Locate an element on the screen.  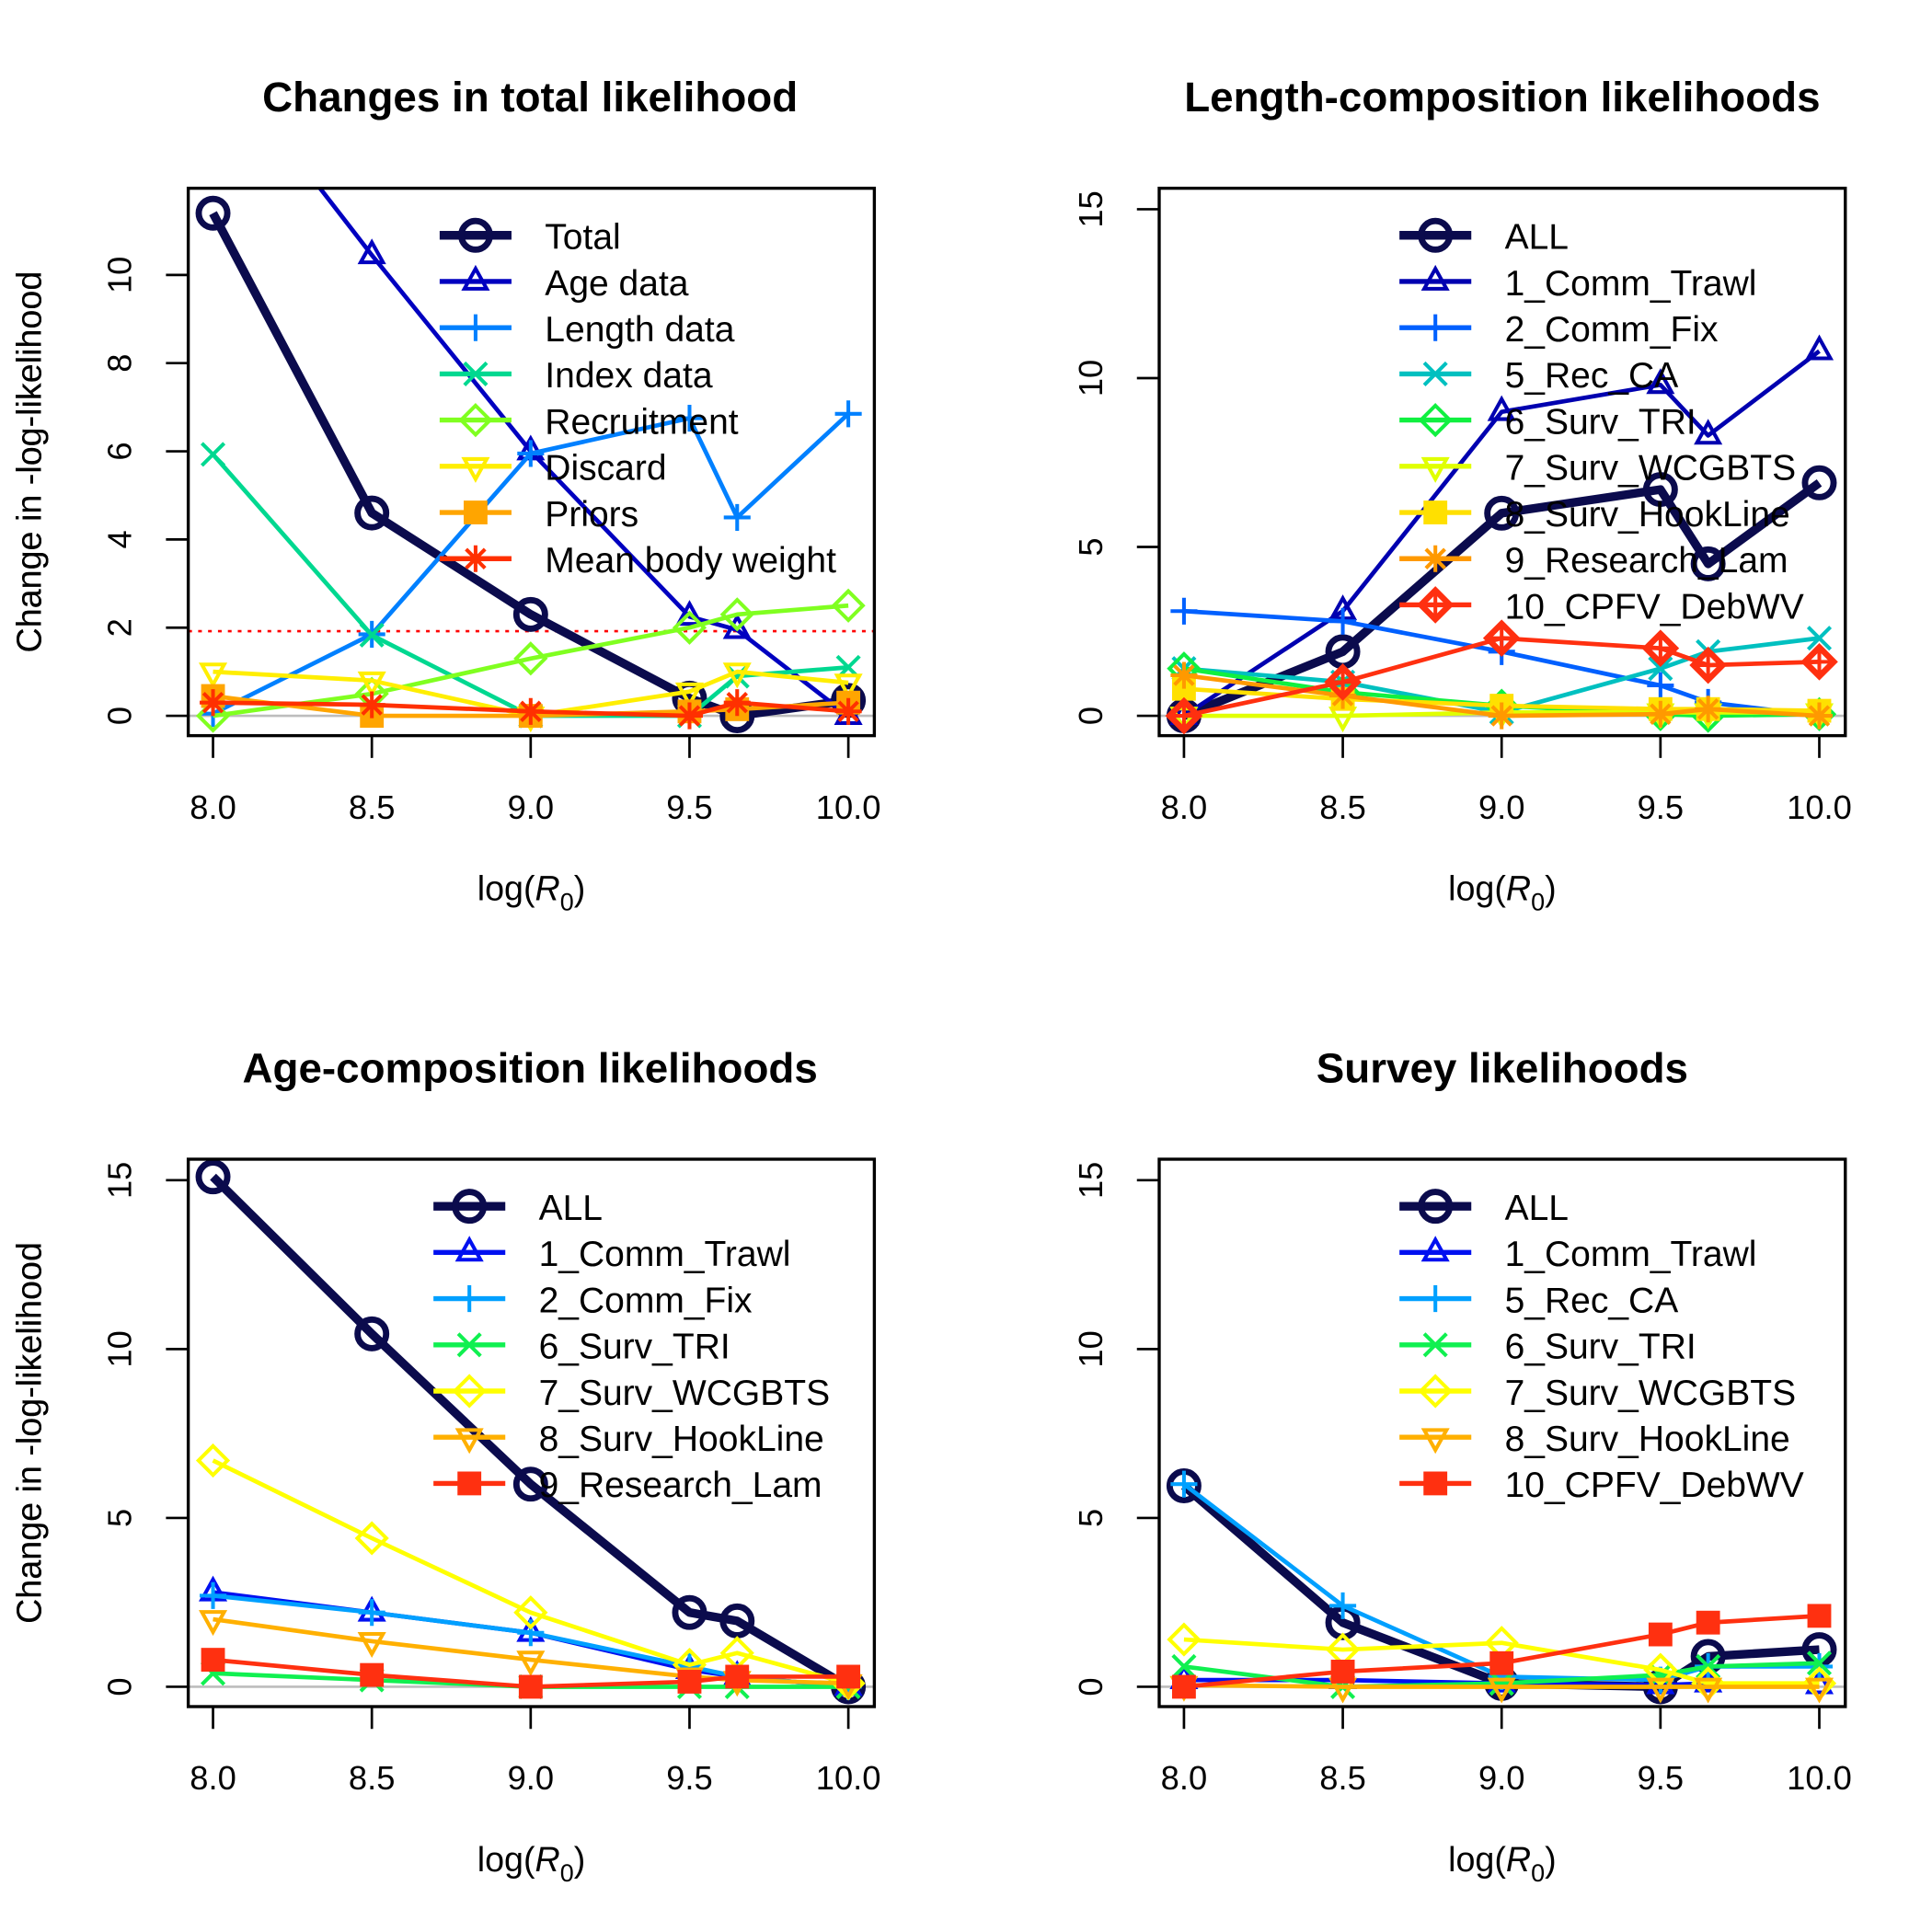
y-tick-label: 2 is located at coordinates (120, 627).